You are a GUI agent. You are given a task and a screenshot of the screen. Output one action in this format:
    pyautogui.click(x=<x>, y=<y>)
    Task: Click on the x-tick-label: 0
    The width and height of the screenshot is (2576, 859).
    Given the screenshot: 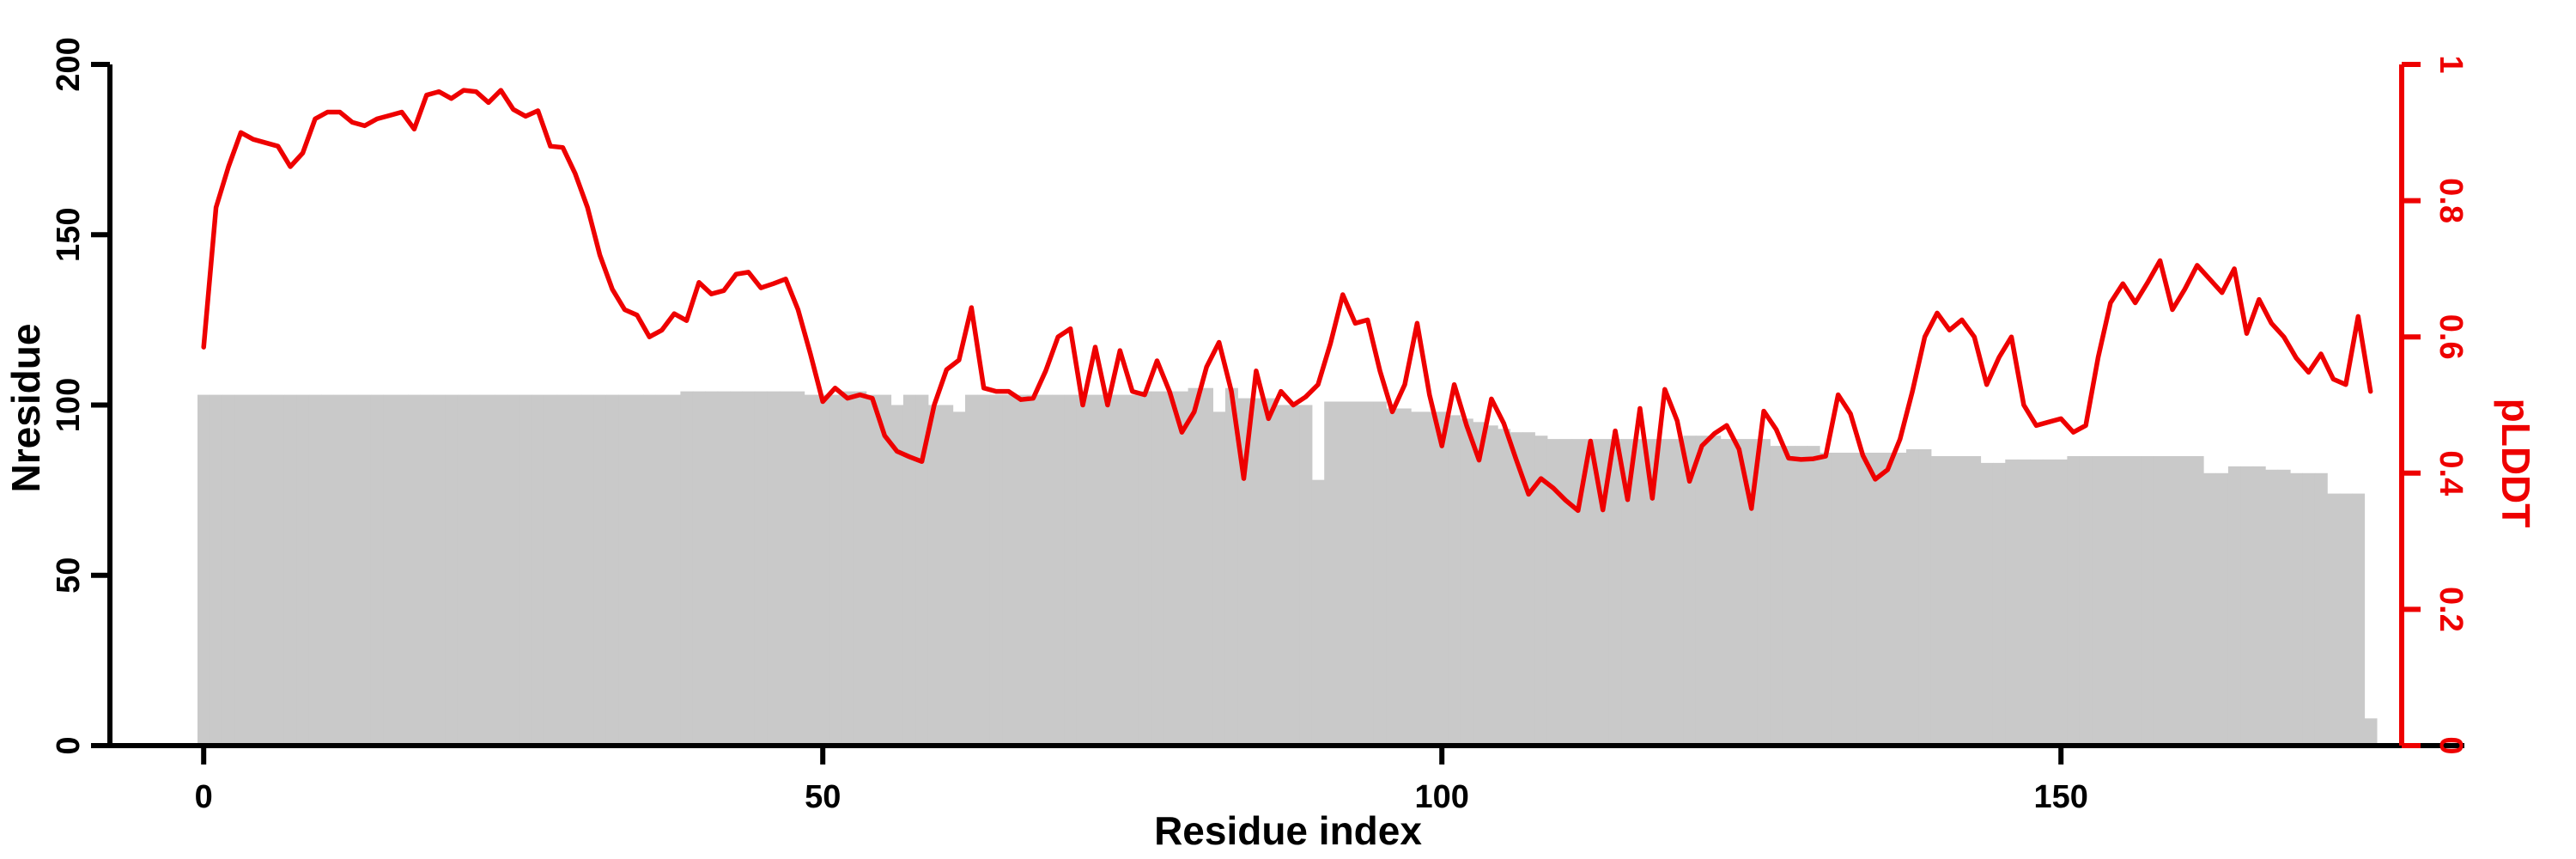 What is the action you would take?
    pyautogui.click(x=204, y=797)
    